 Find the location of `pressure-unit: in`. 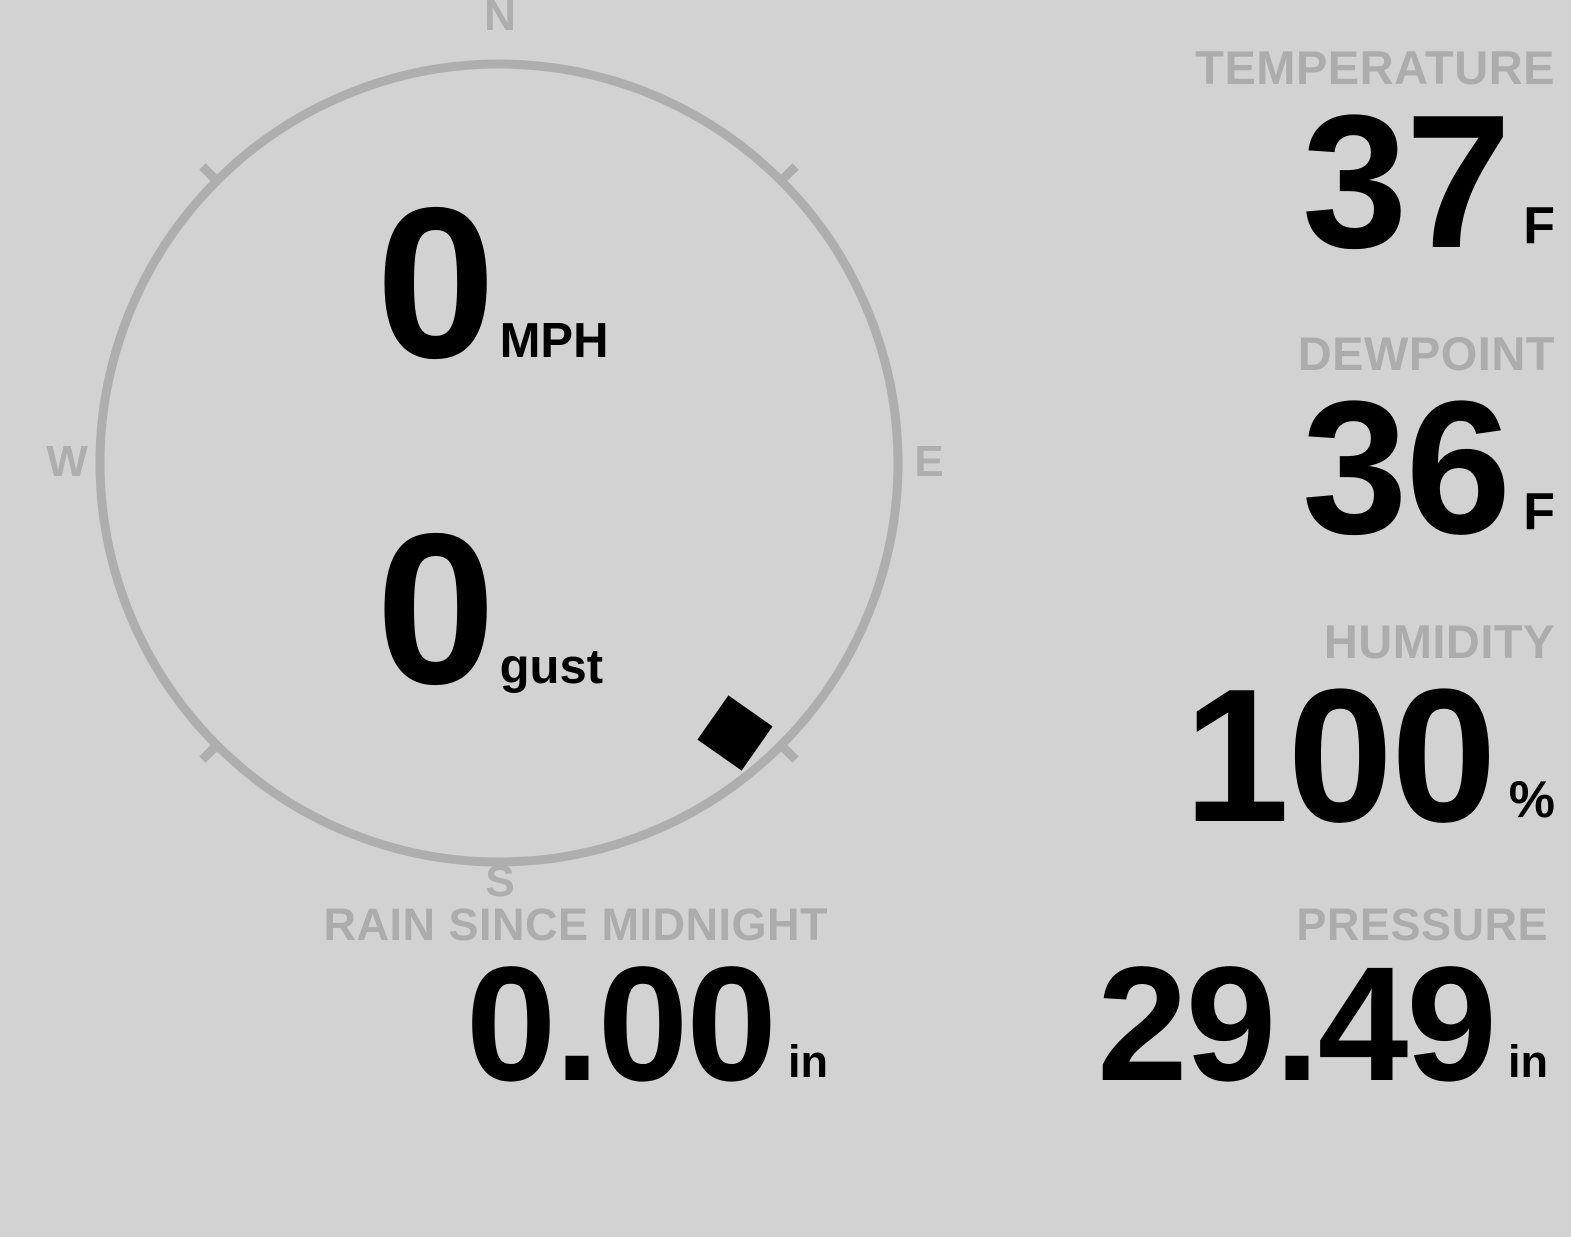

pressure-unit: in is located at coordinates (1528, 1061).